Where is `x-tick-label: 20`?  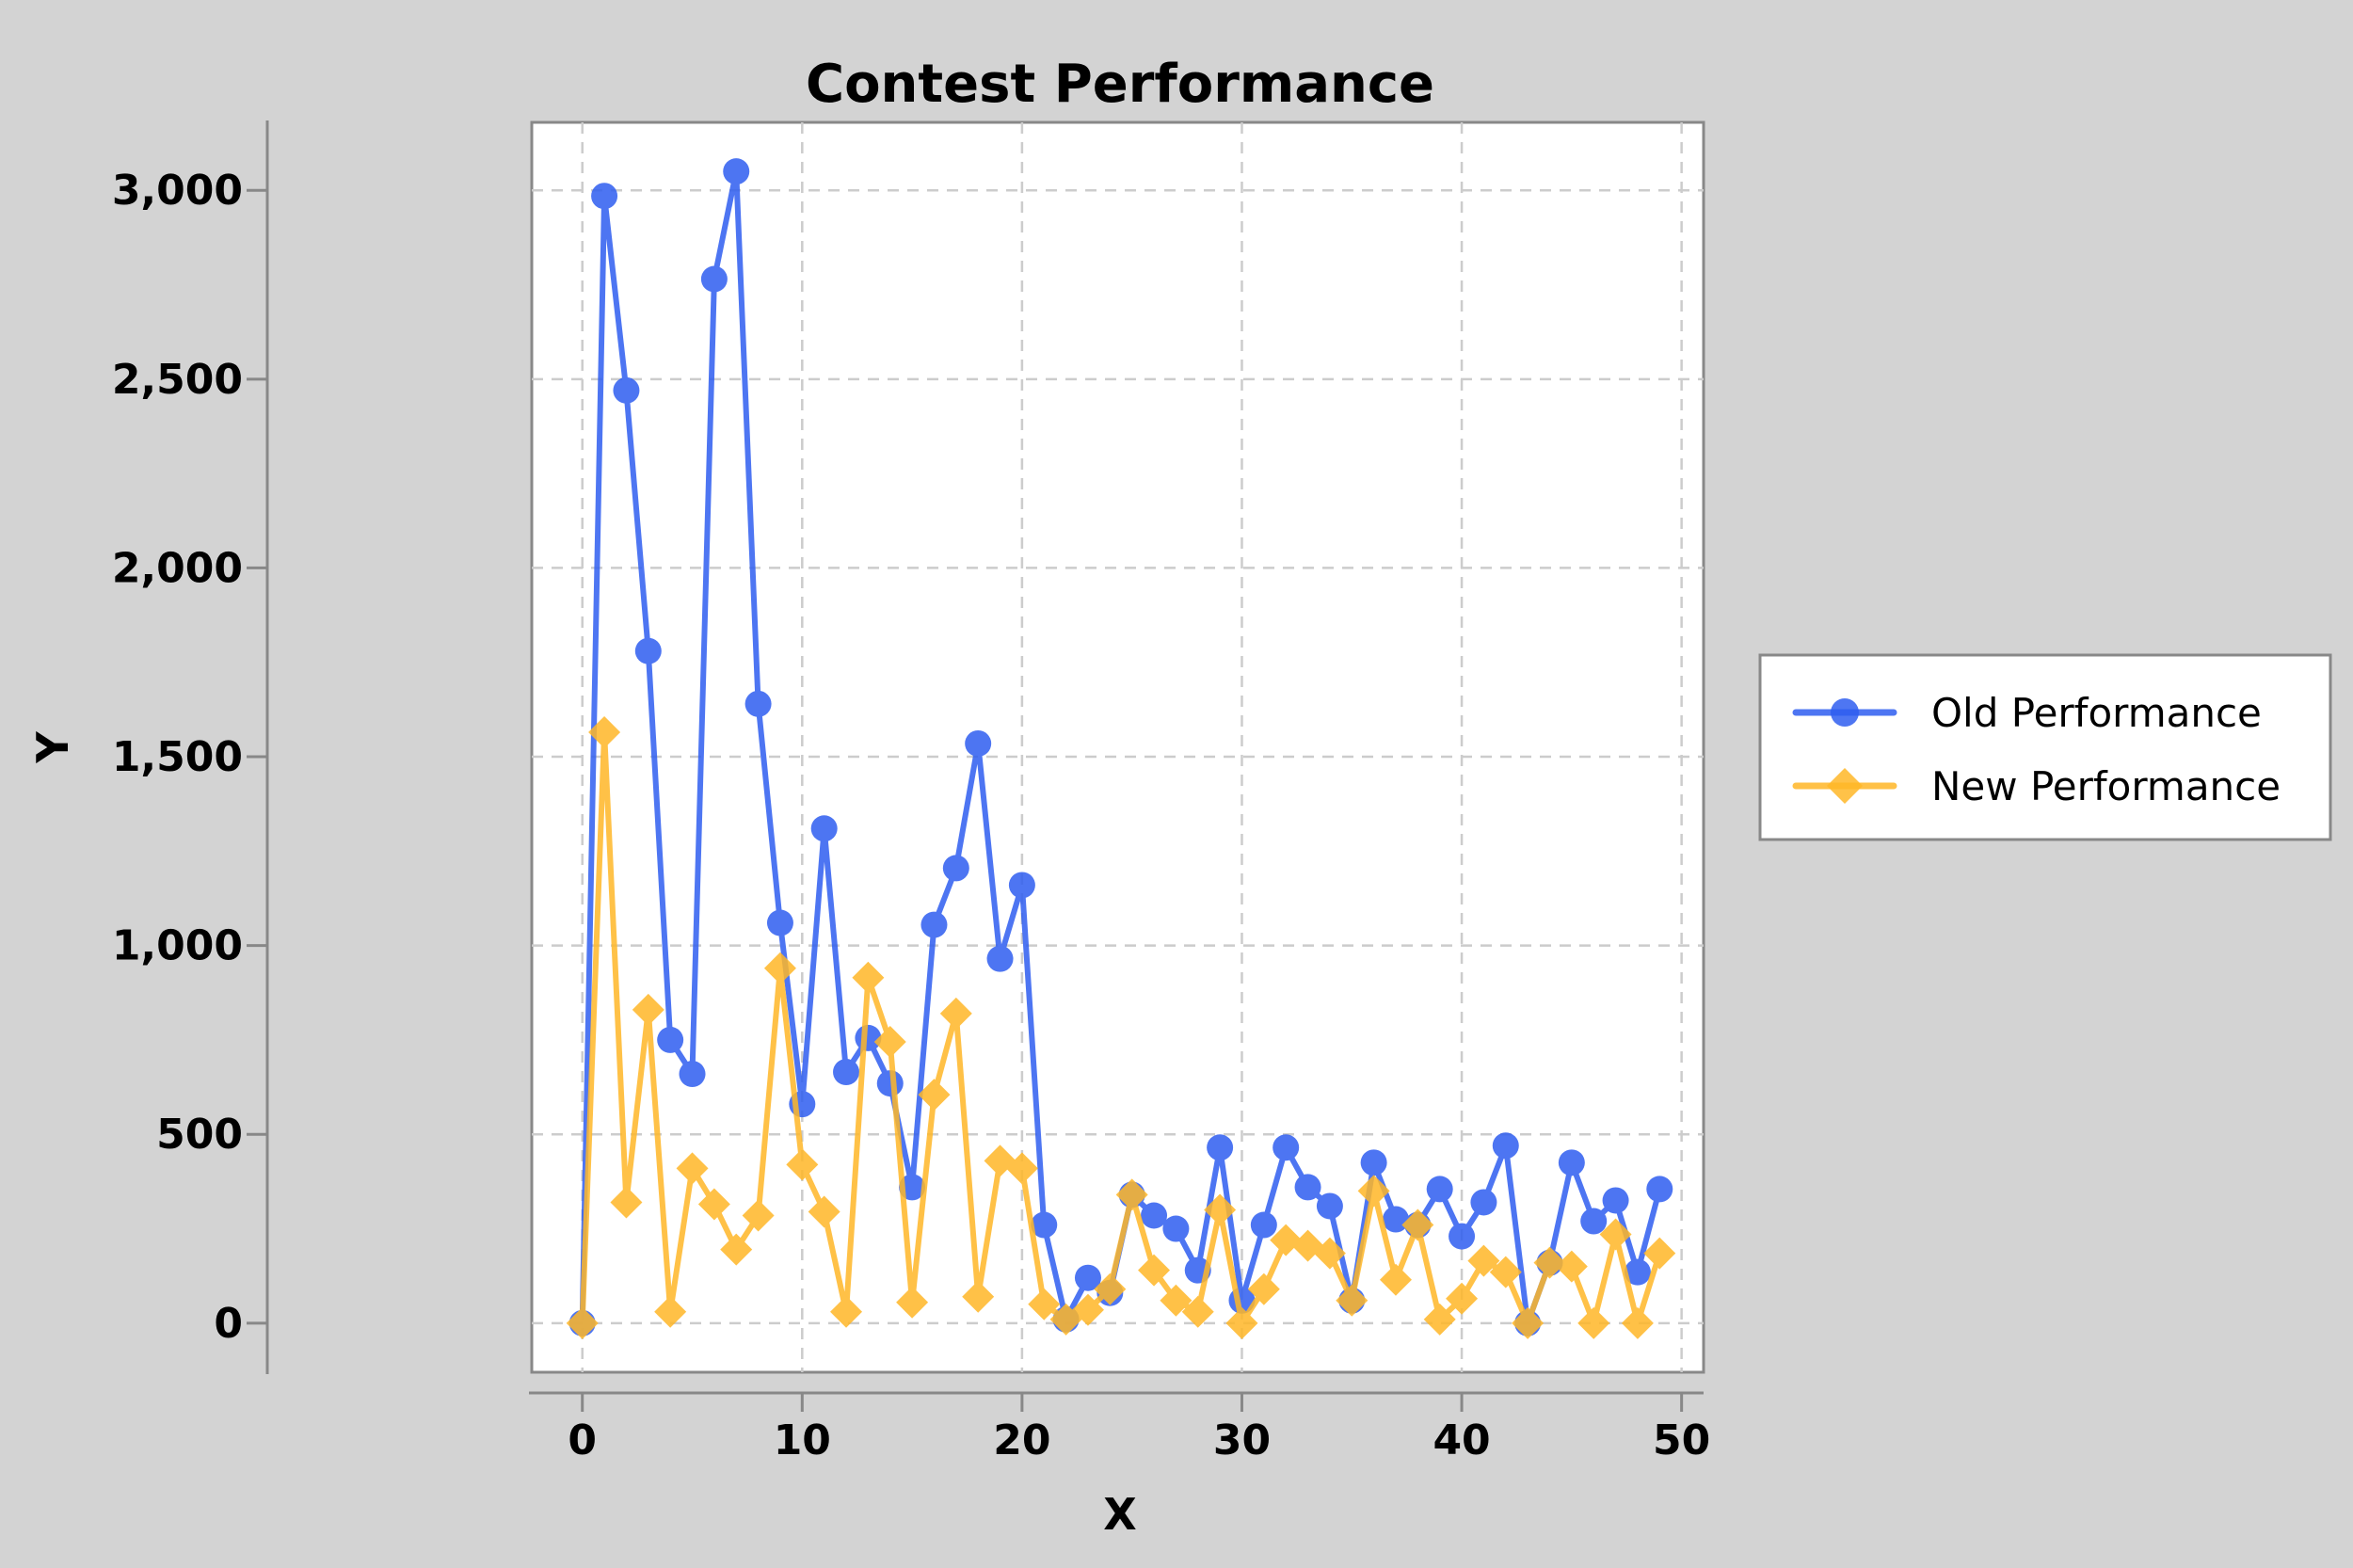
x-tick-label: 20 is located at coordinates (1022, 1440).